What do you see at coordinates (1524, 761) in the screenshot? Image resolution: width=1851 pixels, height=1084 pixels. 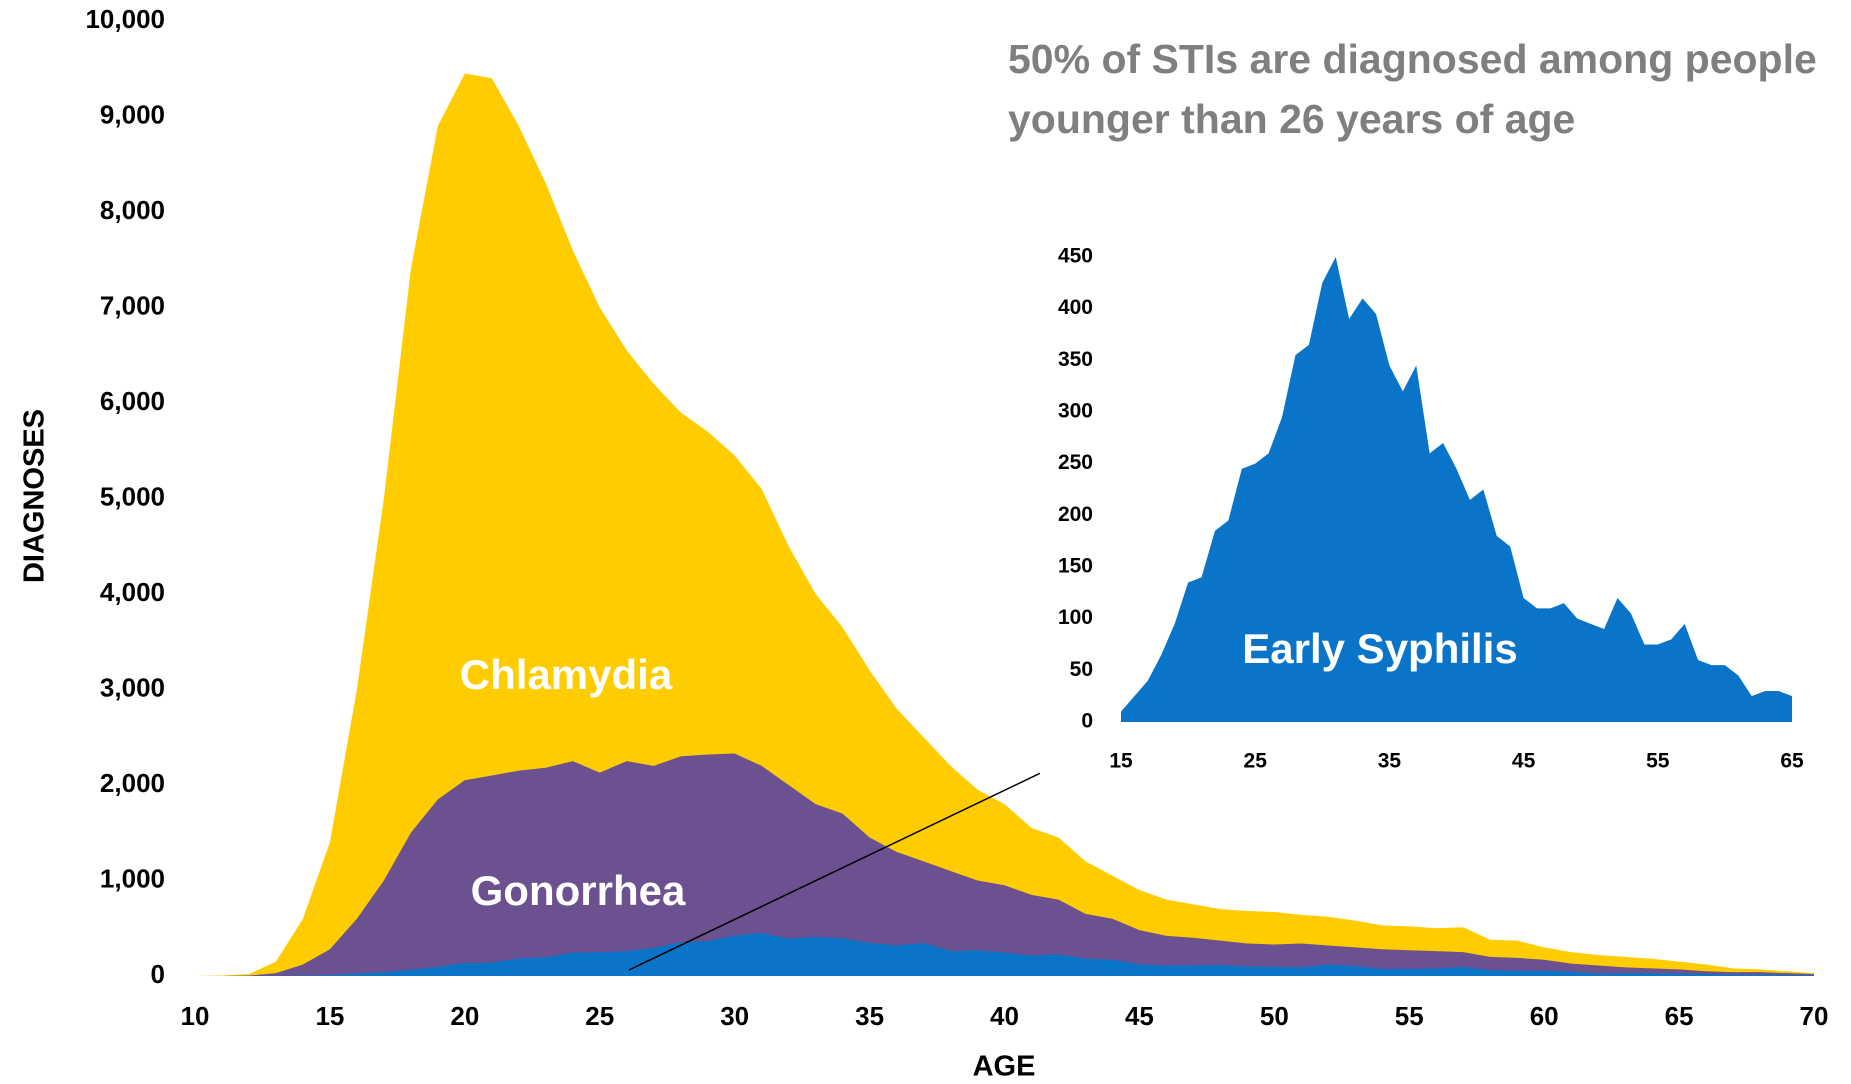 I see `inset-x-tick-label: 45` at bounding box center [1524, 761].